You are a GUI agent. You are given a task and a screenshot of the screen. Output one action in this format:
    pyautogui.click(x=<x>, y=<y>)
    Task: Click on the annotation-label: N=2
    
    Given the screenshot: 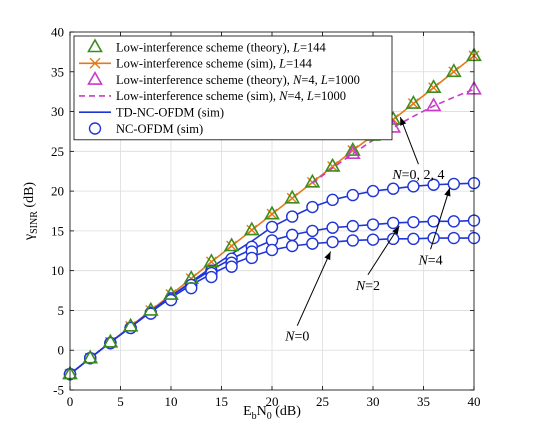 What is the action you would take?
    pyautogui.click(x=367, y=286)
    